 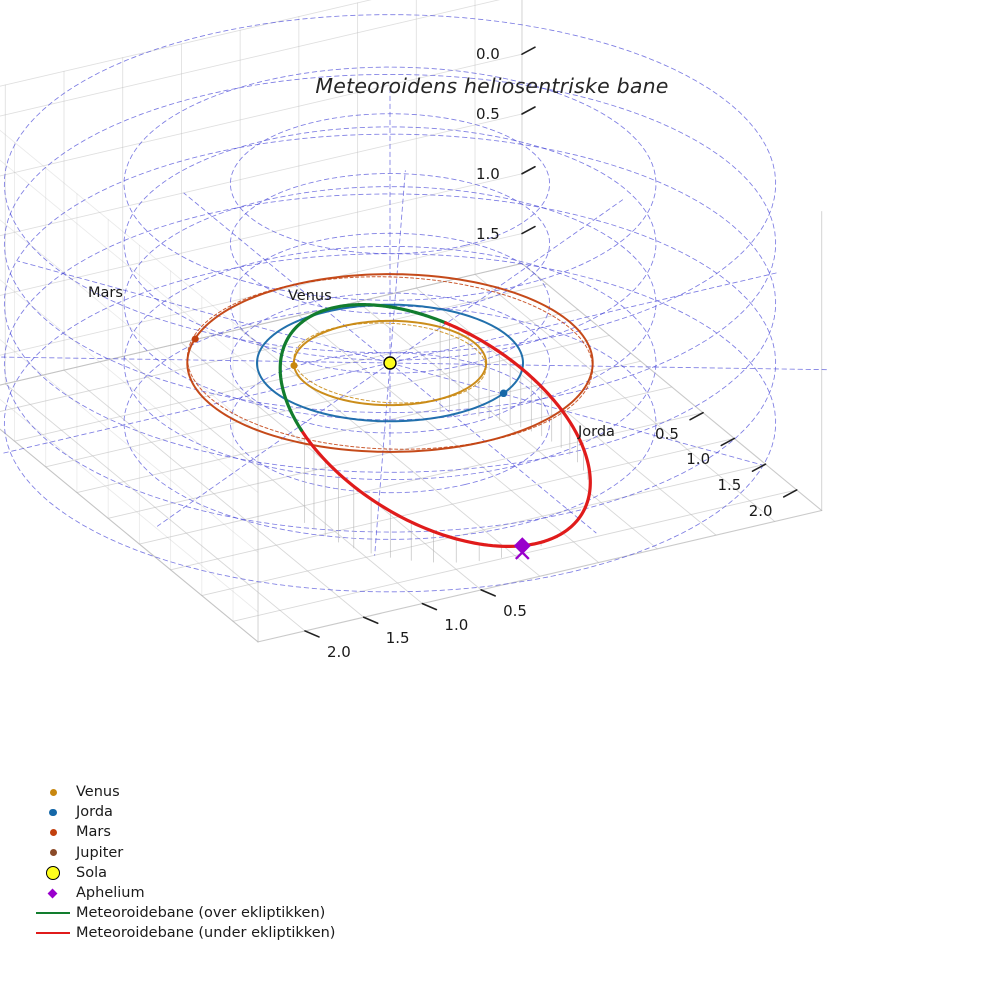 I want to click on body-marker-mars, so click(x=195, y=339).